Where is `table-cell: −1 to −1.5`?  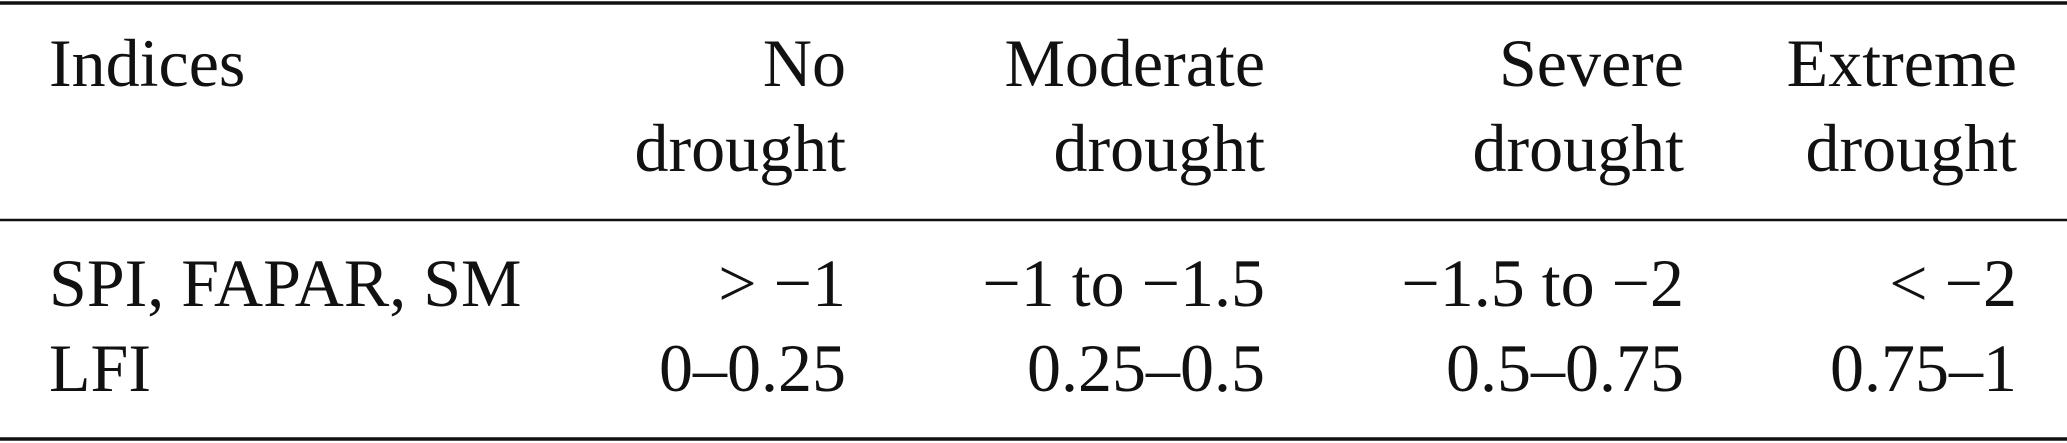
table-cell: −1 to −1.5 is located at coordinates (1123, 283).